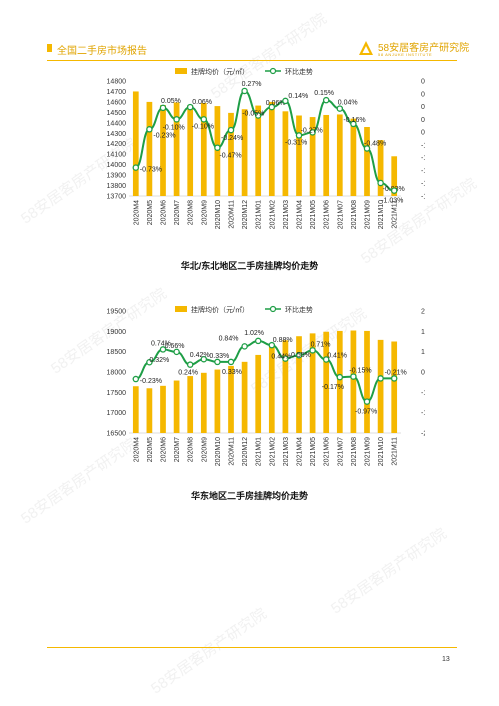  Describe the element at coordinates (253, 114) in the screenshot. I see `data-label: -0.05%` at that location.